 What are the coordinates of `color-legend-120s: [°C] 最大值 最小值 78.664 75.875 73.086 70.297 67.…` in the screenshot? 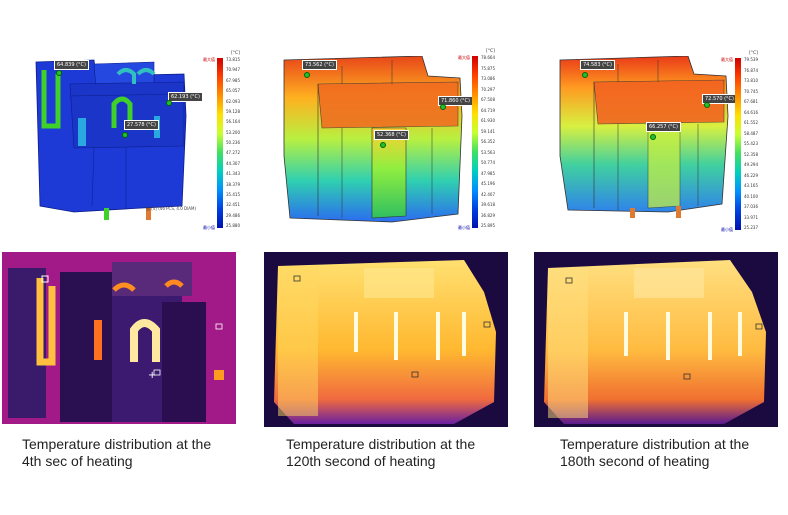 It's located at (480, 139).